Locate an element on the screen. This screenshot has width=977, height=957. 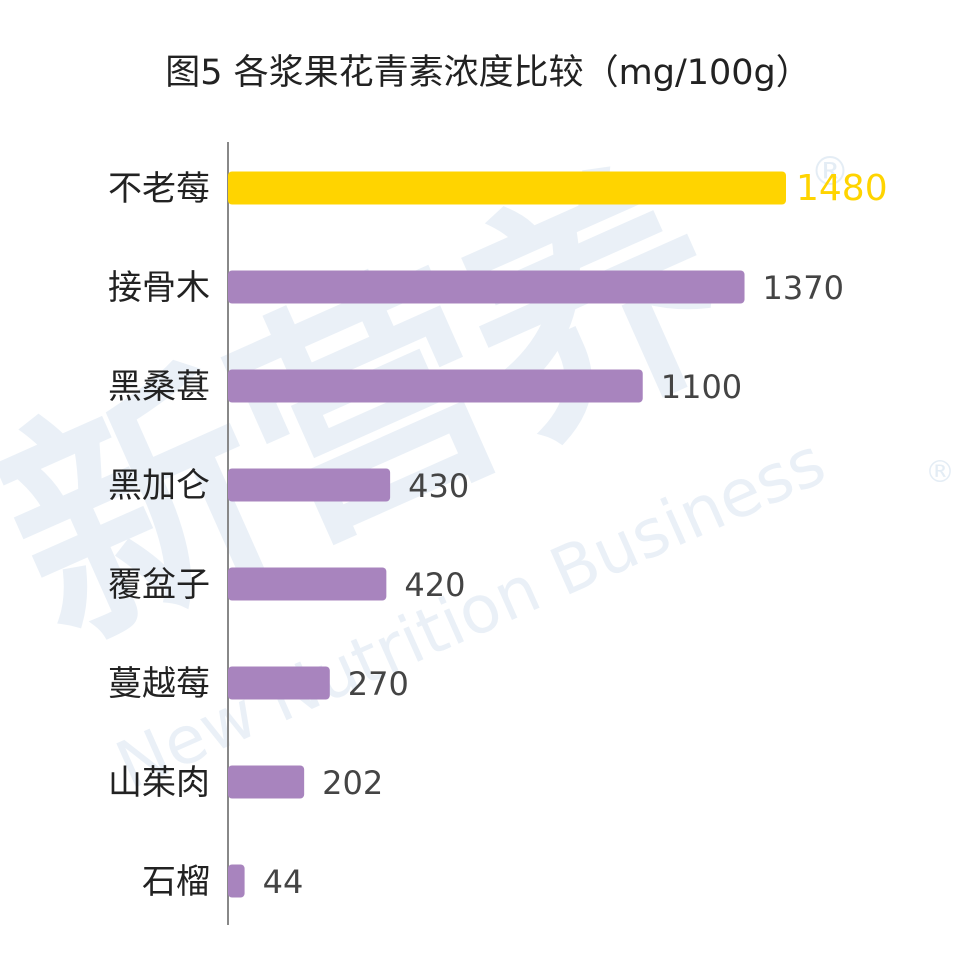
category-label: 石榴 is located at coordinates (176, 882).